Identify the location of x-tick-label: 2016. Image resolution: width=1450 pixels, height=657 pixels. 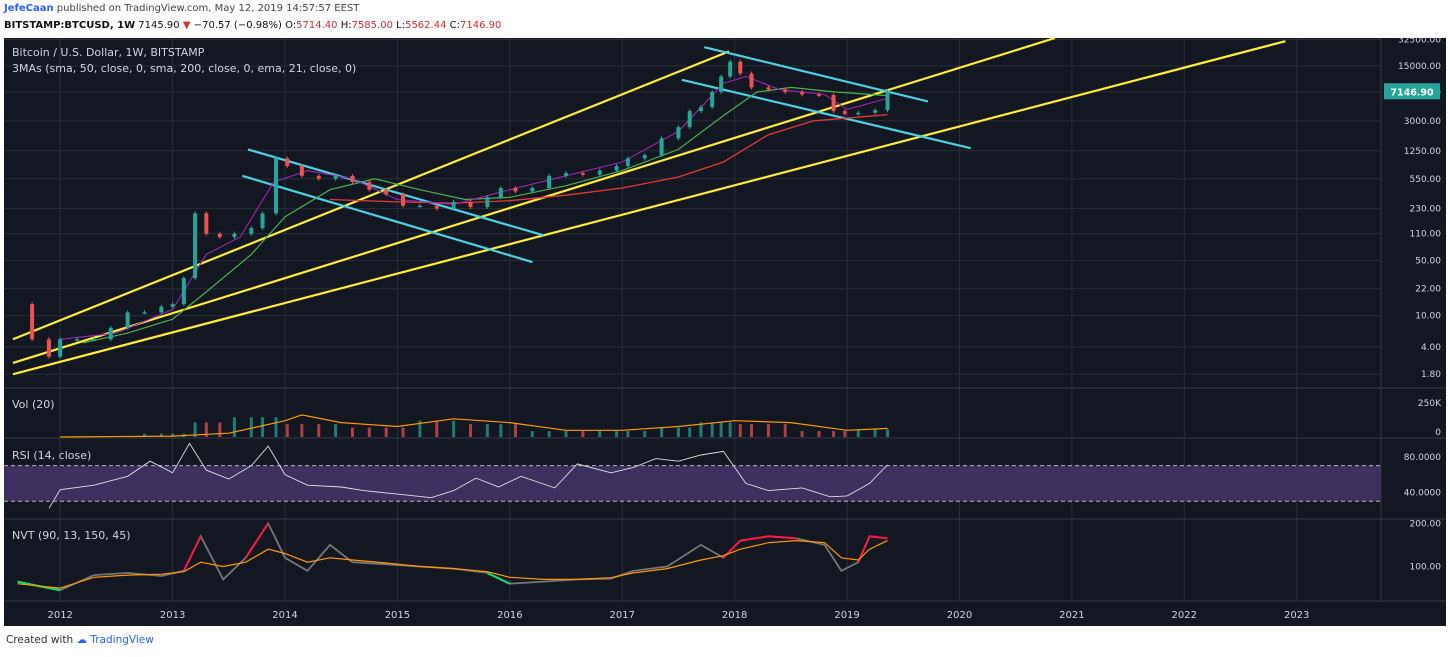
(509, 615).